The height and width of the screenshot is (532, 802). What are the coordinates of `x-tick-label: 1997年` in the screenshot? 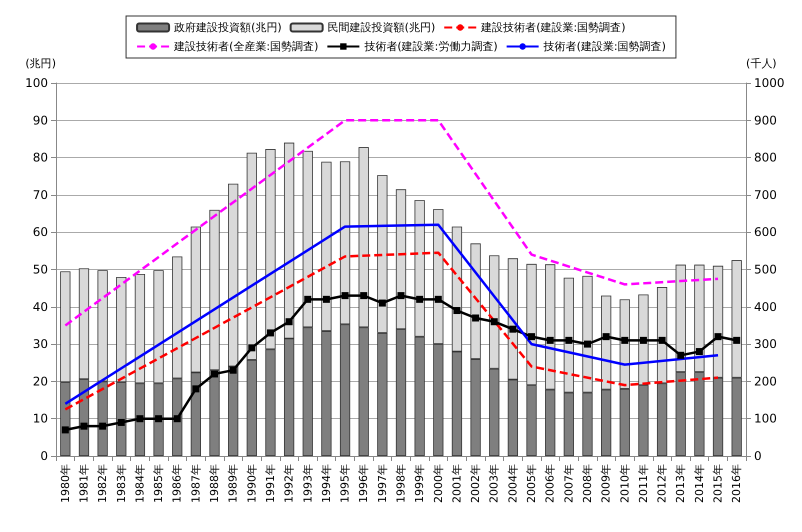 It's located at (382, 483).